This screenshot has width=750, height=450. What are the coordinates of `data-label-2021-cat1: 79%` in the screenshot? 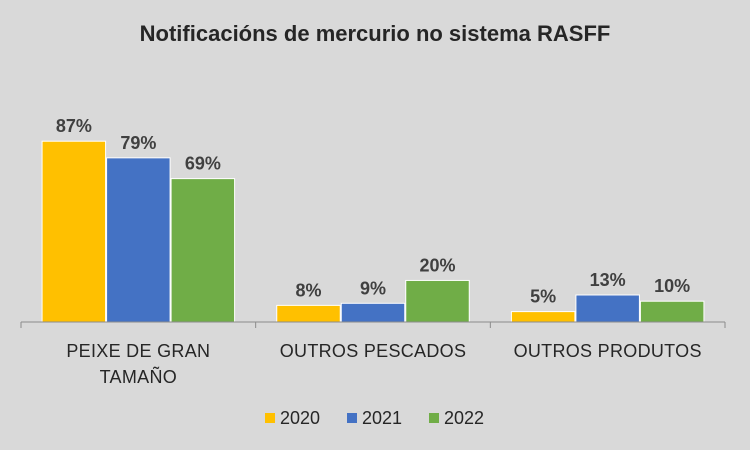 It's located at (138, 143).